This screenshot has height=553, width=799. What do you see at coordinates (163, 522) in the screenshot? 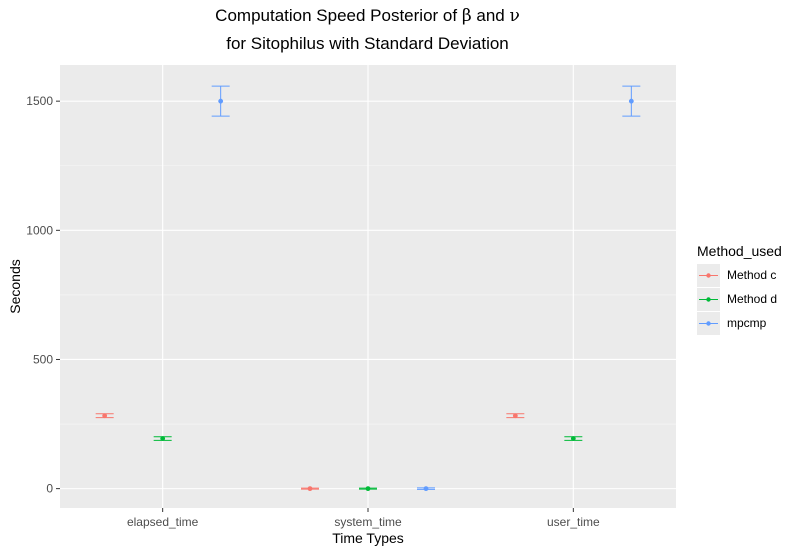
I see `x-tick-label: elapsed_time` at bounding box center [163, 522].